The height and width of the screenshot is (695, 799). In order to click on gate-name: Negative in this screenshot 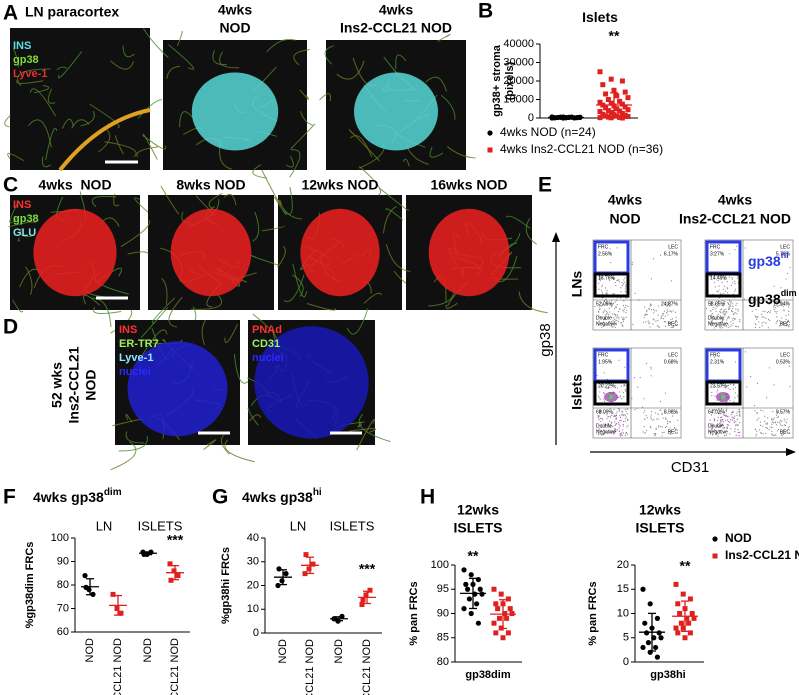, I will do `click(718, 432)`.